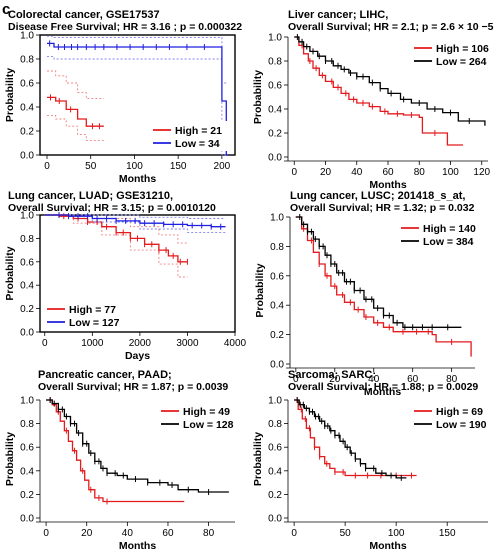 The image size is (494, 550). I want to click on plot-frame, so click(137, 95).